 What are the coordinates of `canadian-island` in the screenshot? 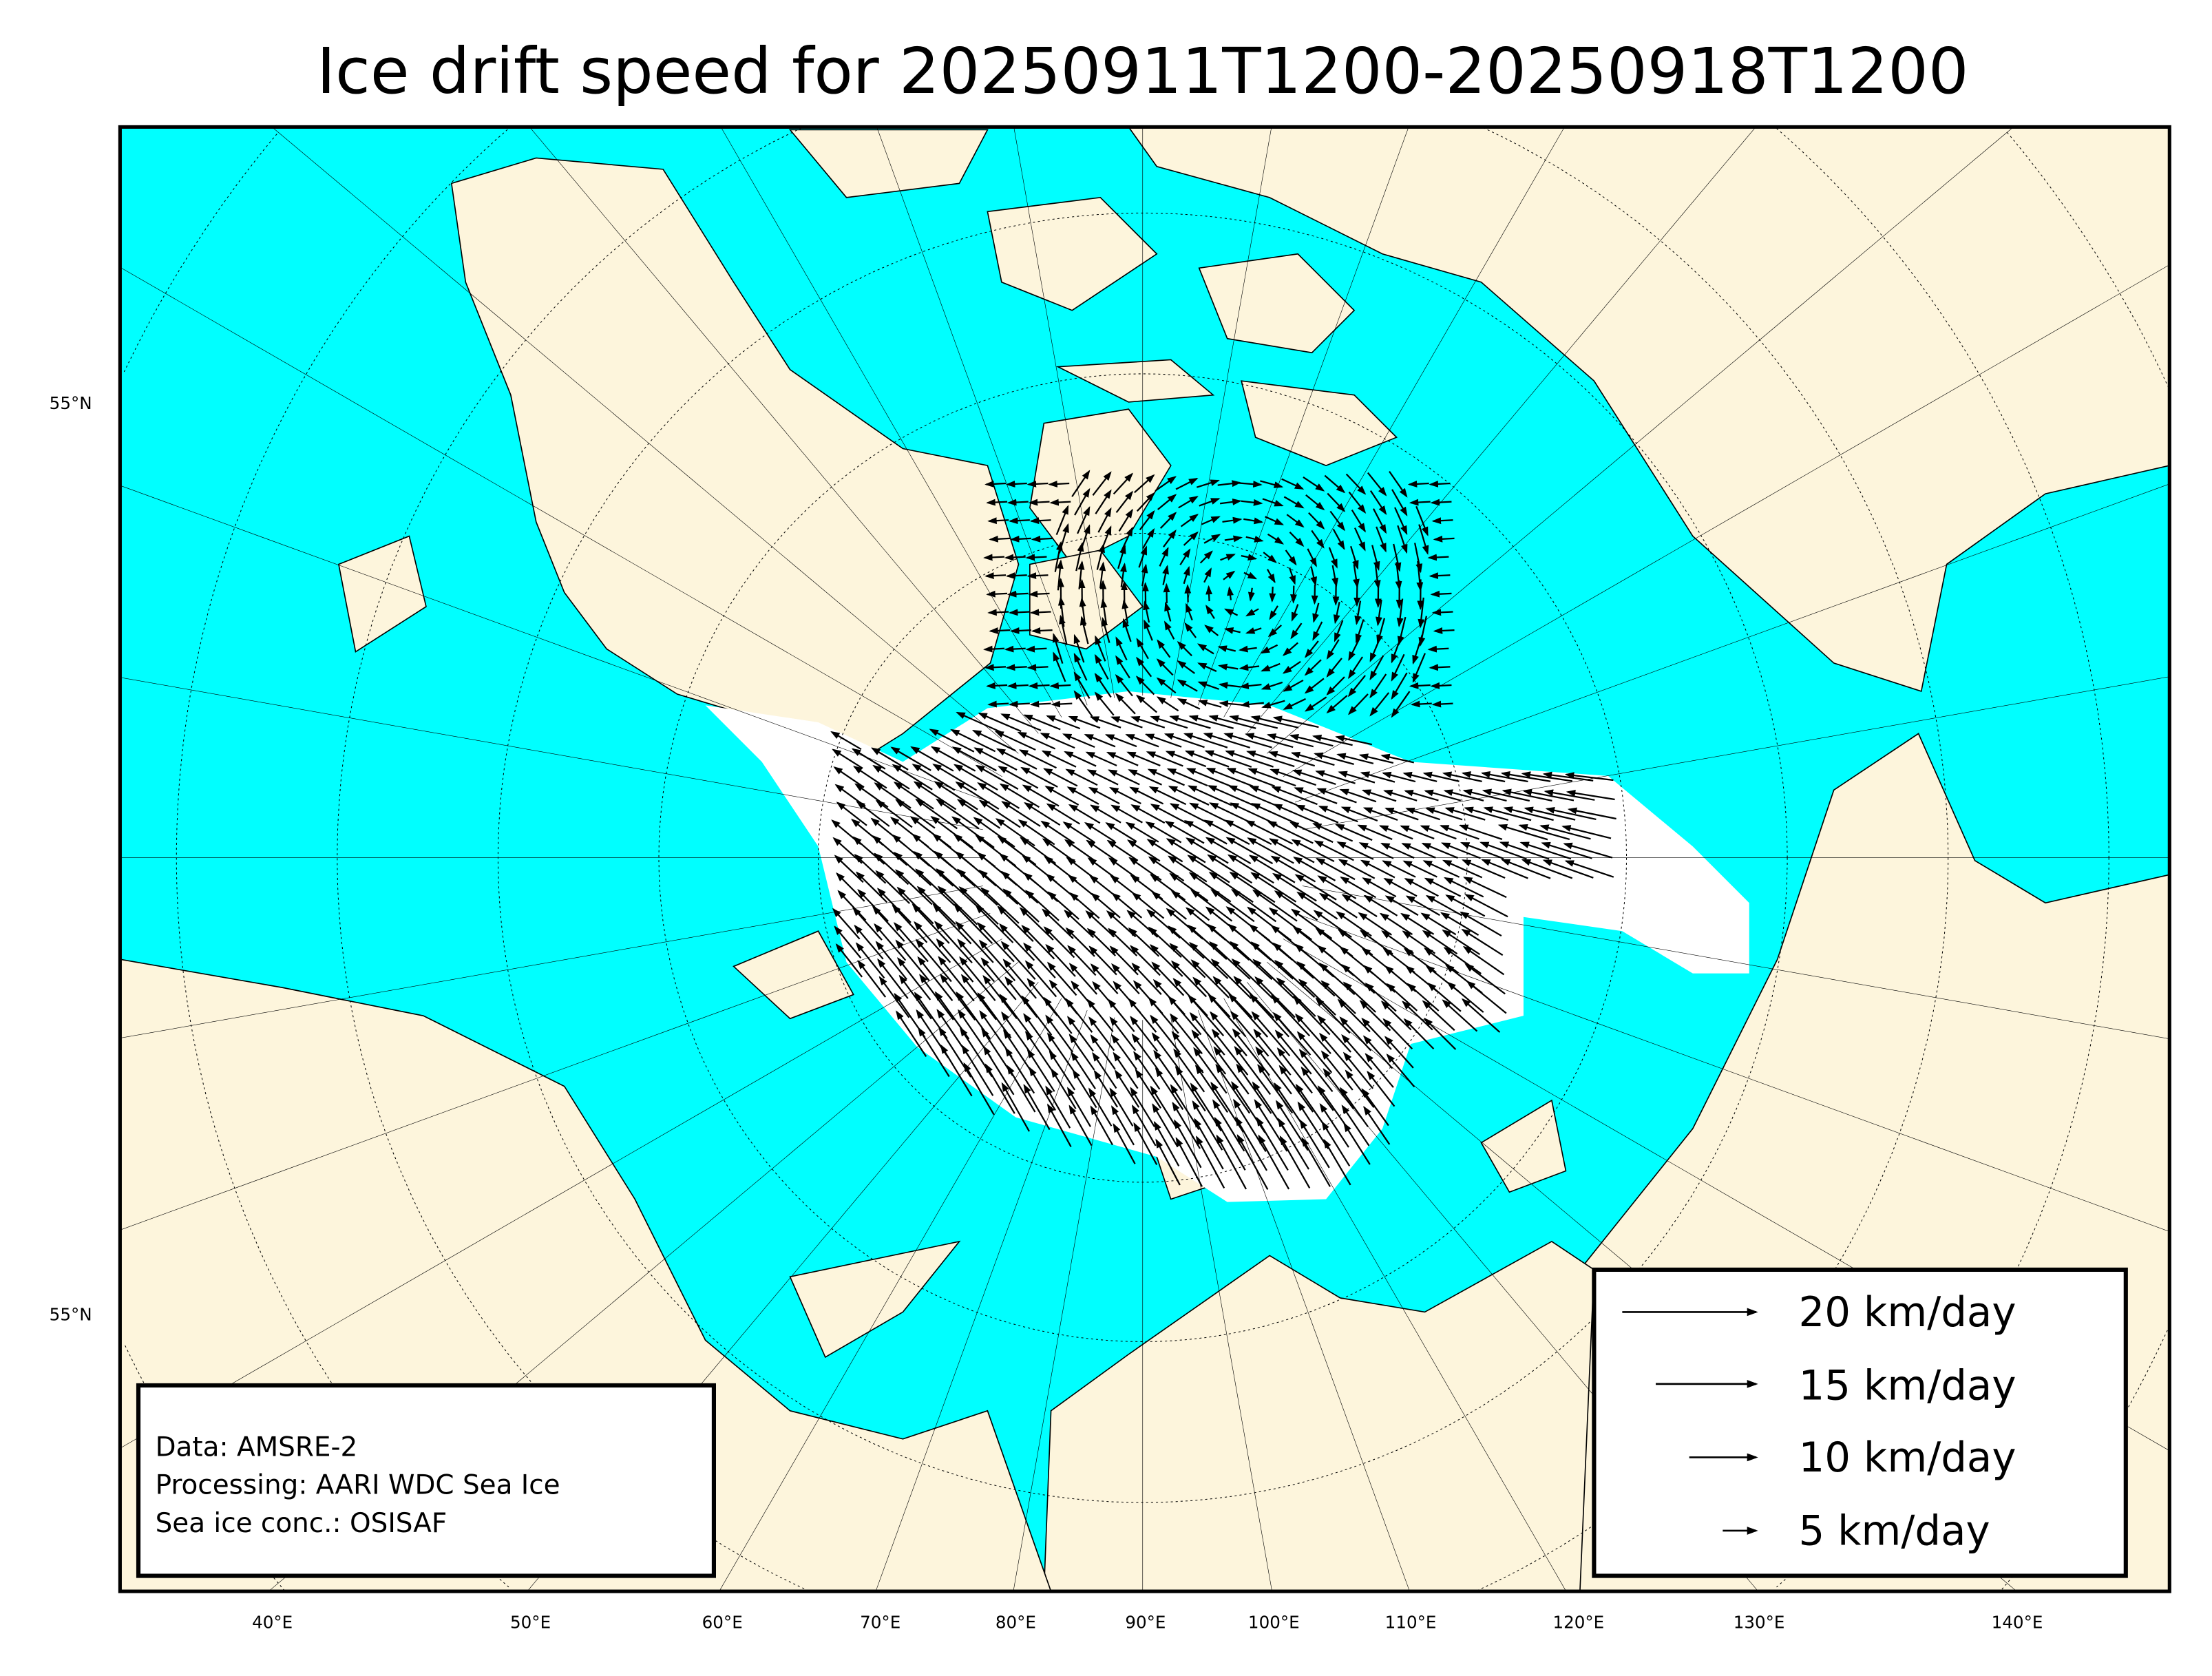 It's located at (1086, 599).